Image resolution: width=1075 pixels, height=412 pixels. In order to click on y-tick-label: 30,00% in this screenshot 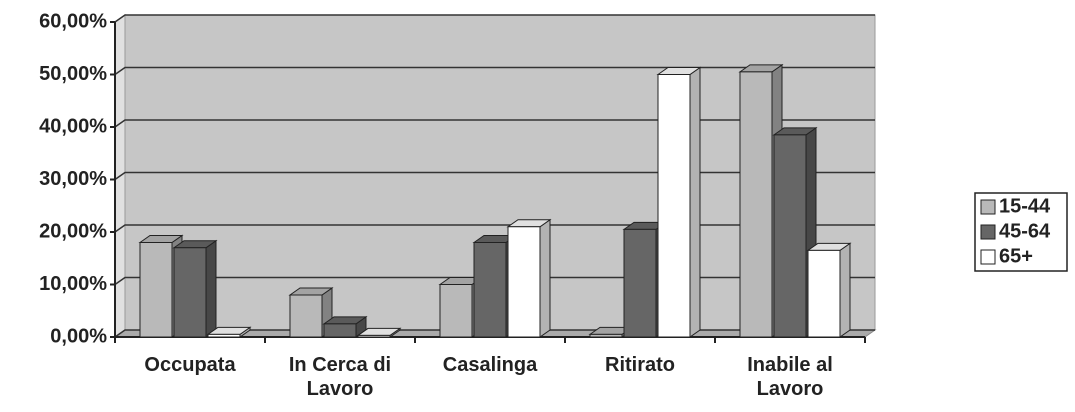, I will do `click(73, 179)`.